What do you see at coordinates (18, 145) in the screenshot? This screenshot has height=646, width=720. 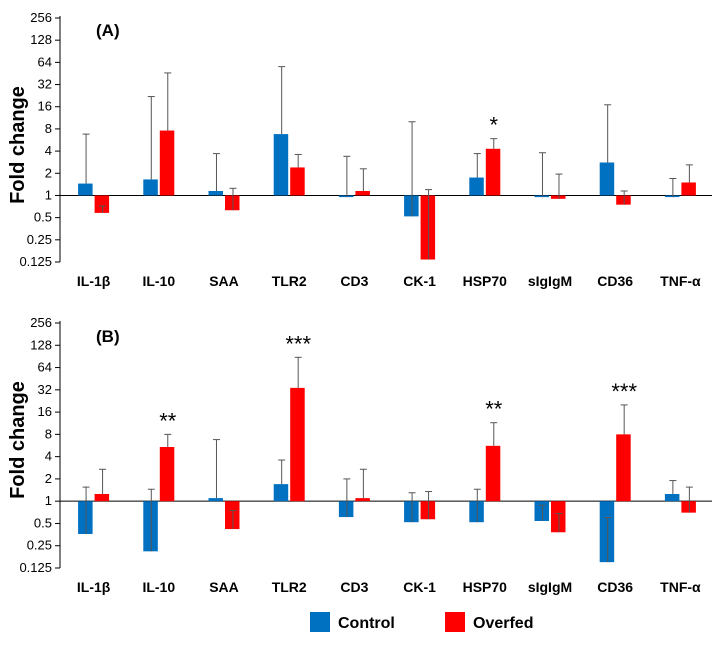 I see `y-axis-label-1: Fold change` at bounding box center [18, 145].